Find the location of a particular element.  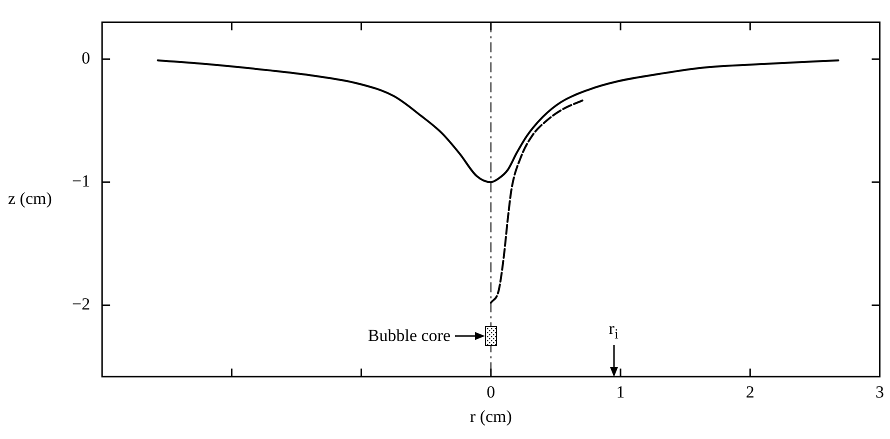

x-tick-label: 2 is located at coordinates (750, 392).